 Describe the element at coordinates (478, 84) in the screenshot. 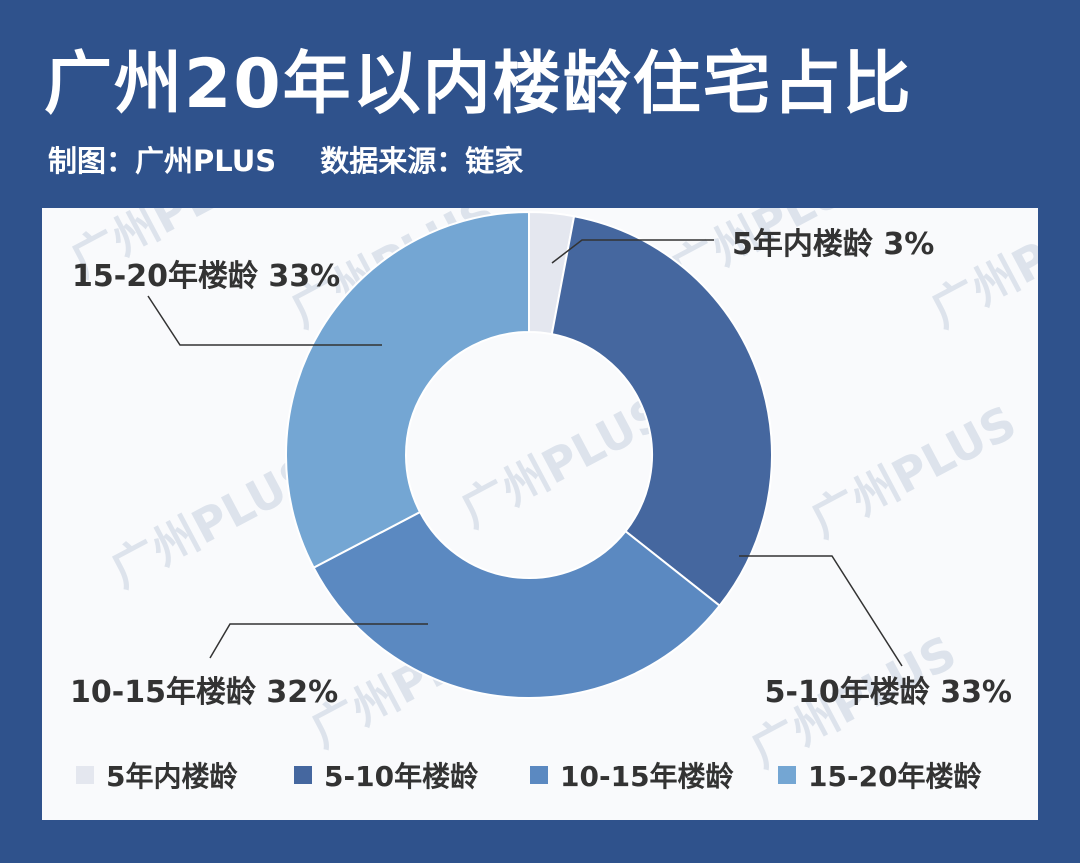

I see `chart-title: 广州20年以内楼龄住宅占比` at that location.